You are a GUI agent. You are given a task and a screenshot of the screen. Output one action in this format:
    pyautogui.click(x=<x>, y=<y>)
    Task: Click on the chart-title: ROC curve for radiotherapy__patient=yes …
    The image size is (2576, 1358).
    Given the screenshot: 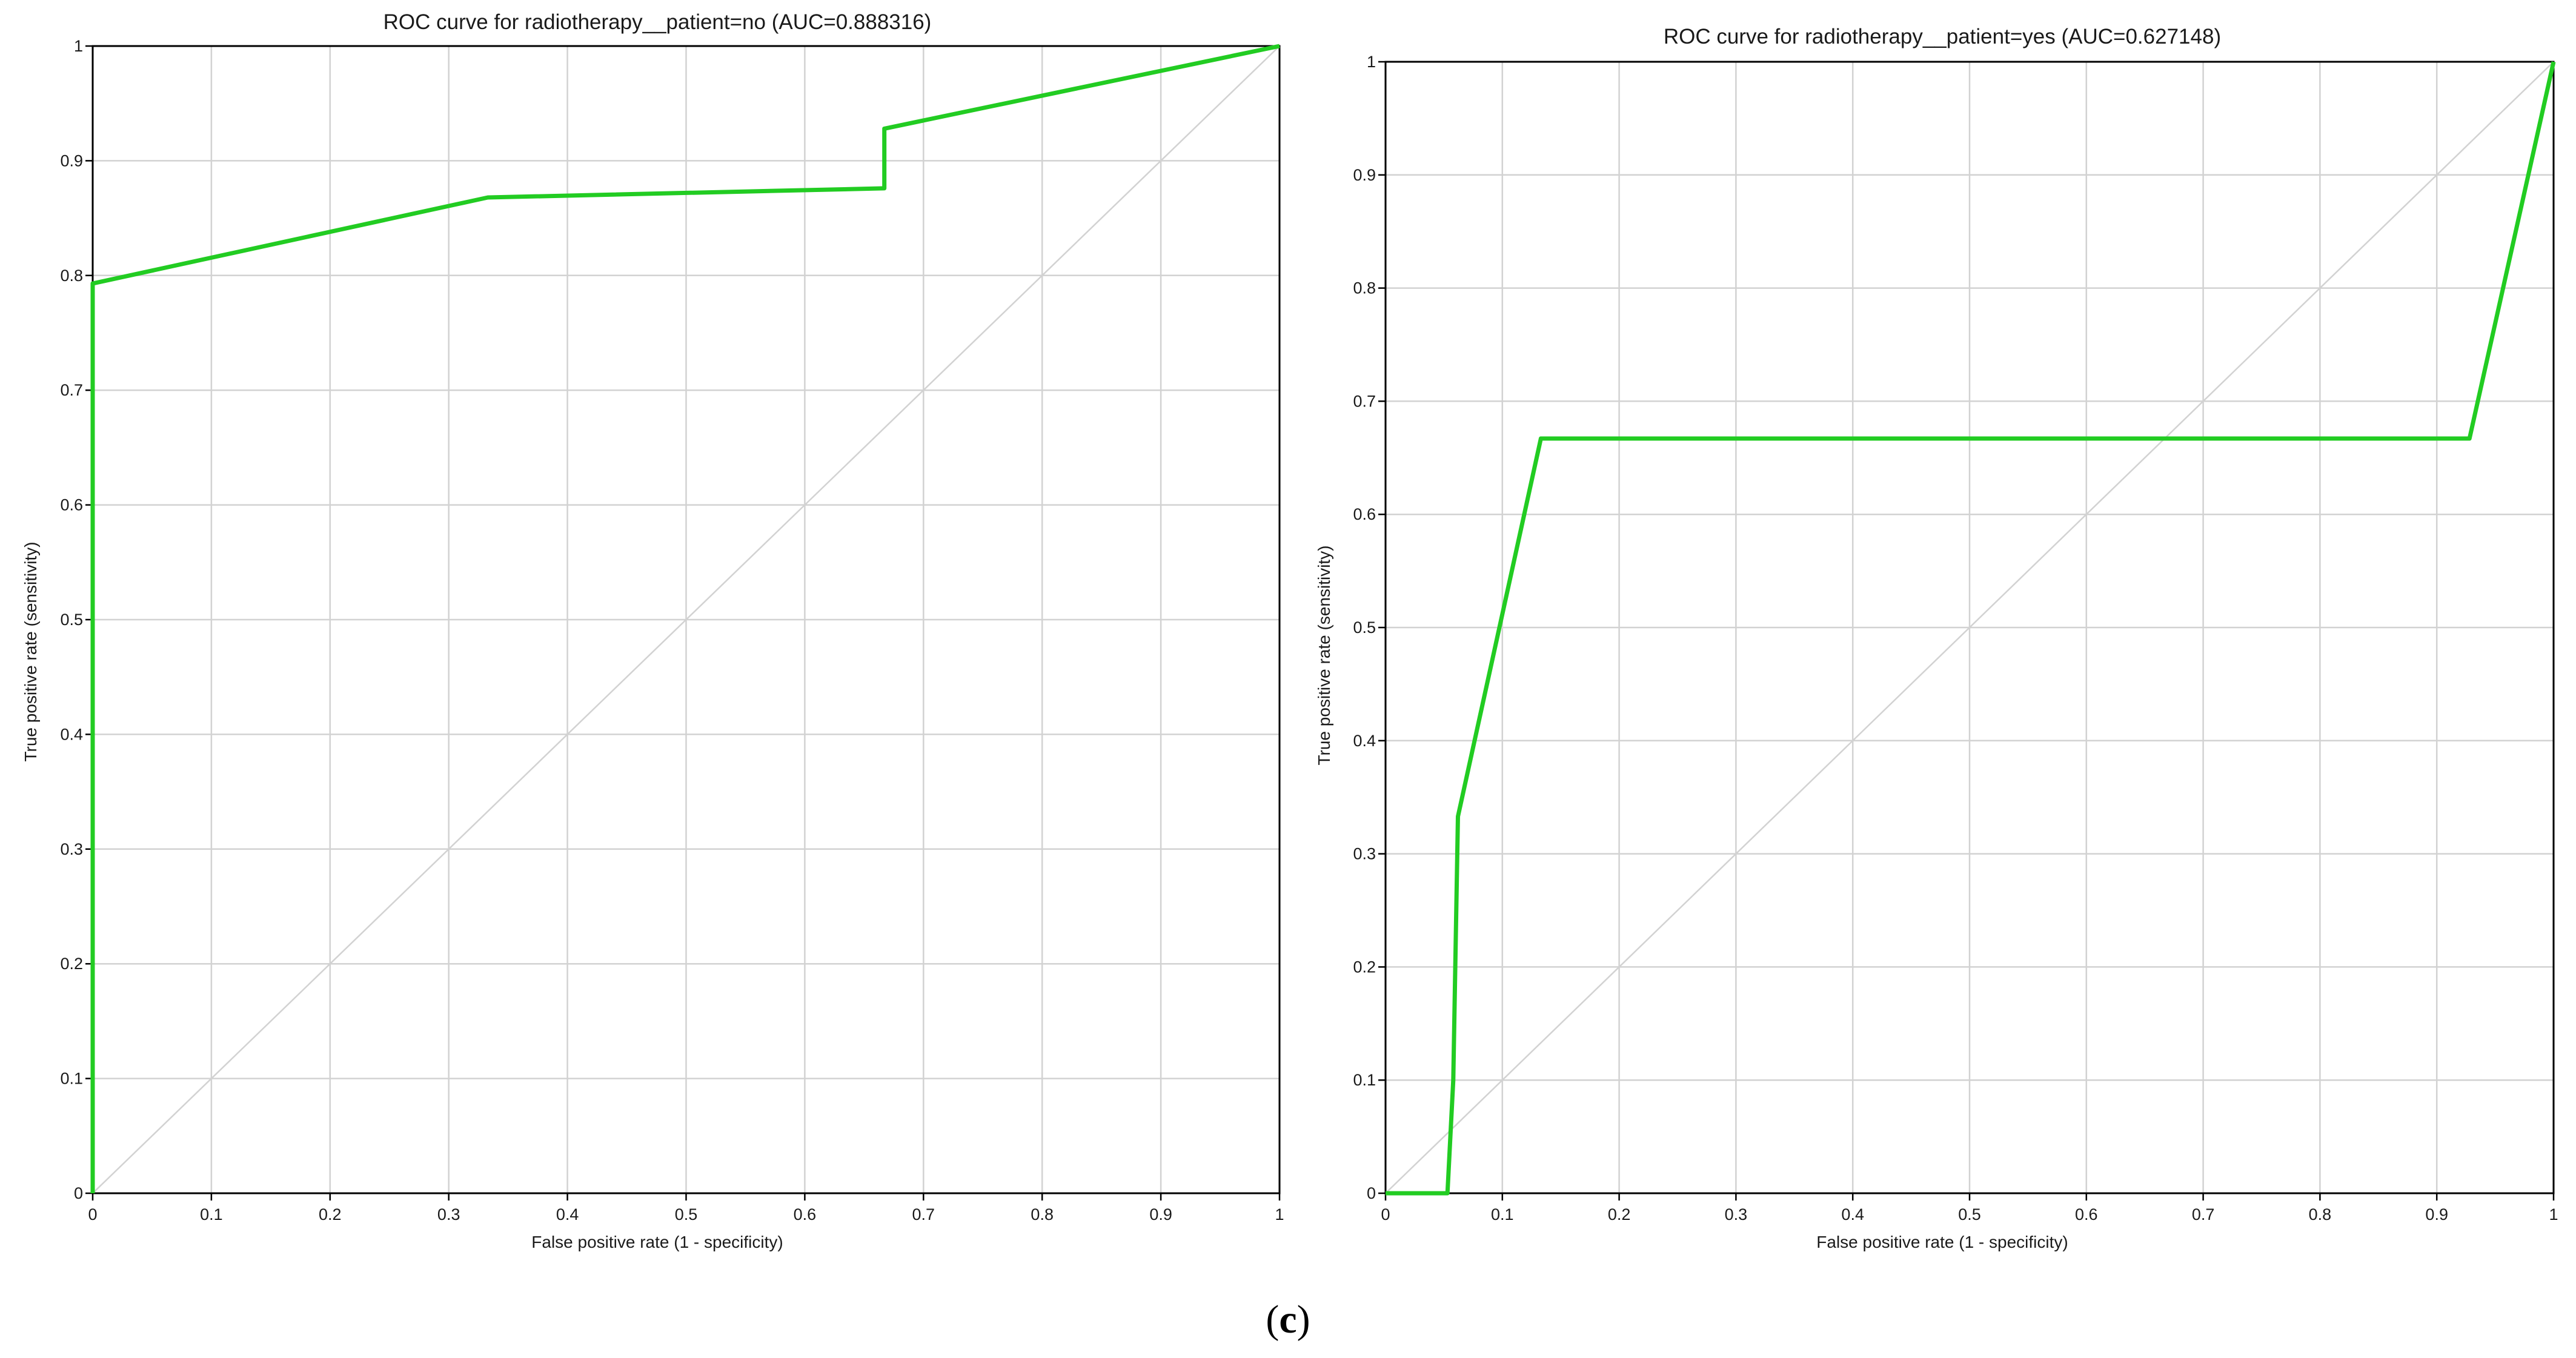 What is the action you would take?
    pyautogui.click(x=1942, y=36)
    